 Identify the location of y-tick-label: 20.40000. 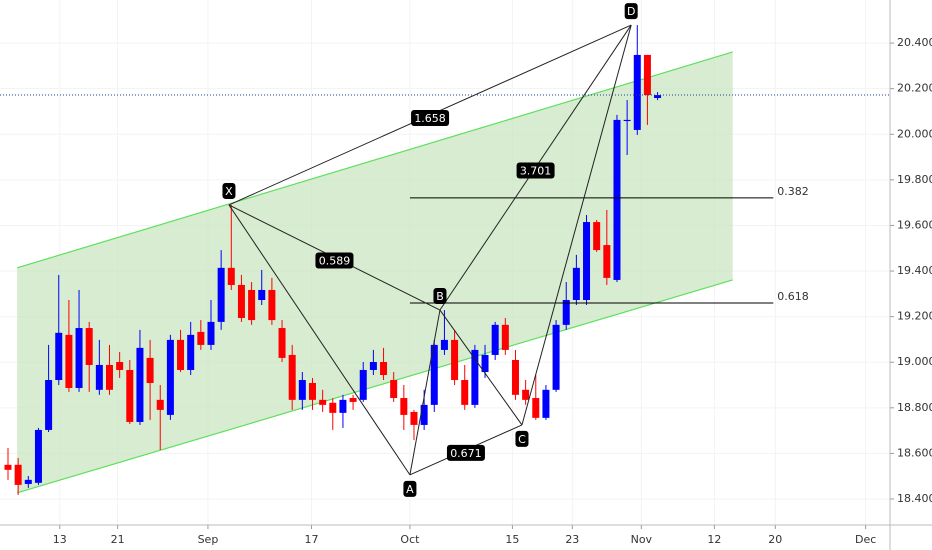
(914, 42).